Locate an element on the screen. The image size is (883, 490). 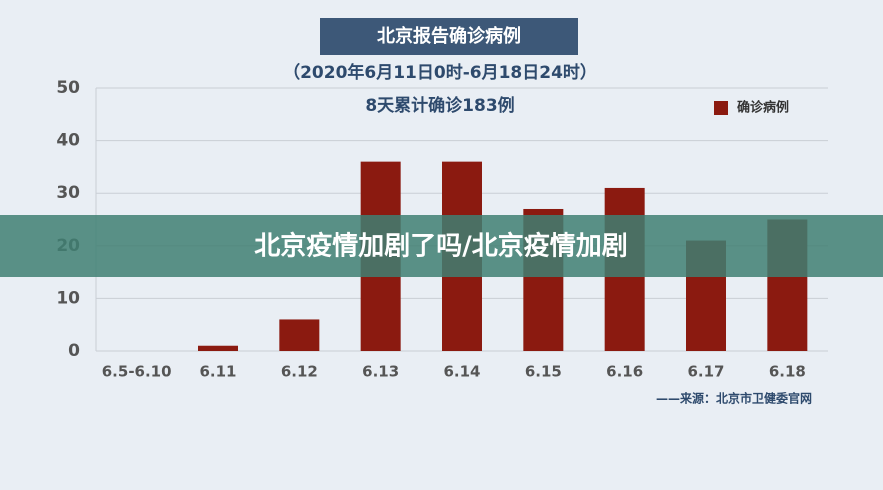
source: ——来源：北京市卫健委官网 is located at coordinates (734, 398).